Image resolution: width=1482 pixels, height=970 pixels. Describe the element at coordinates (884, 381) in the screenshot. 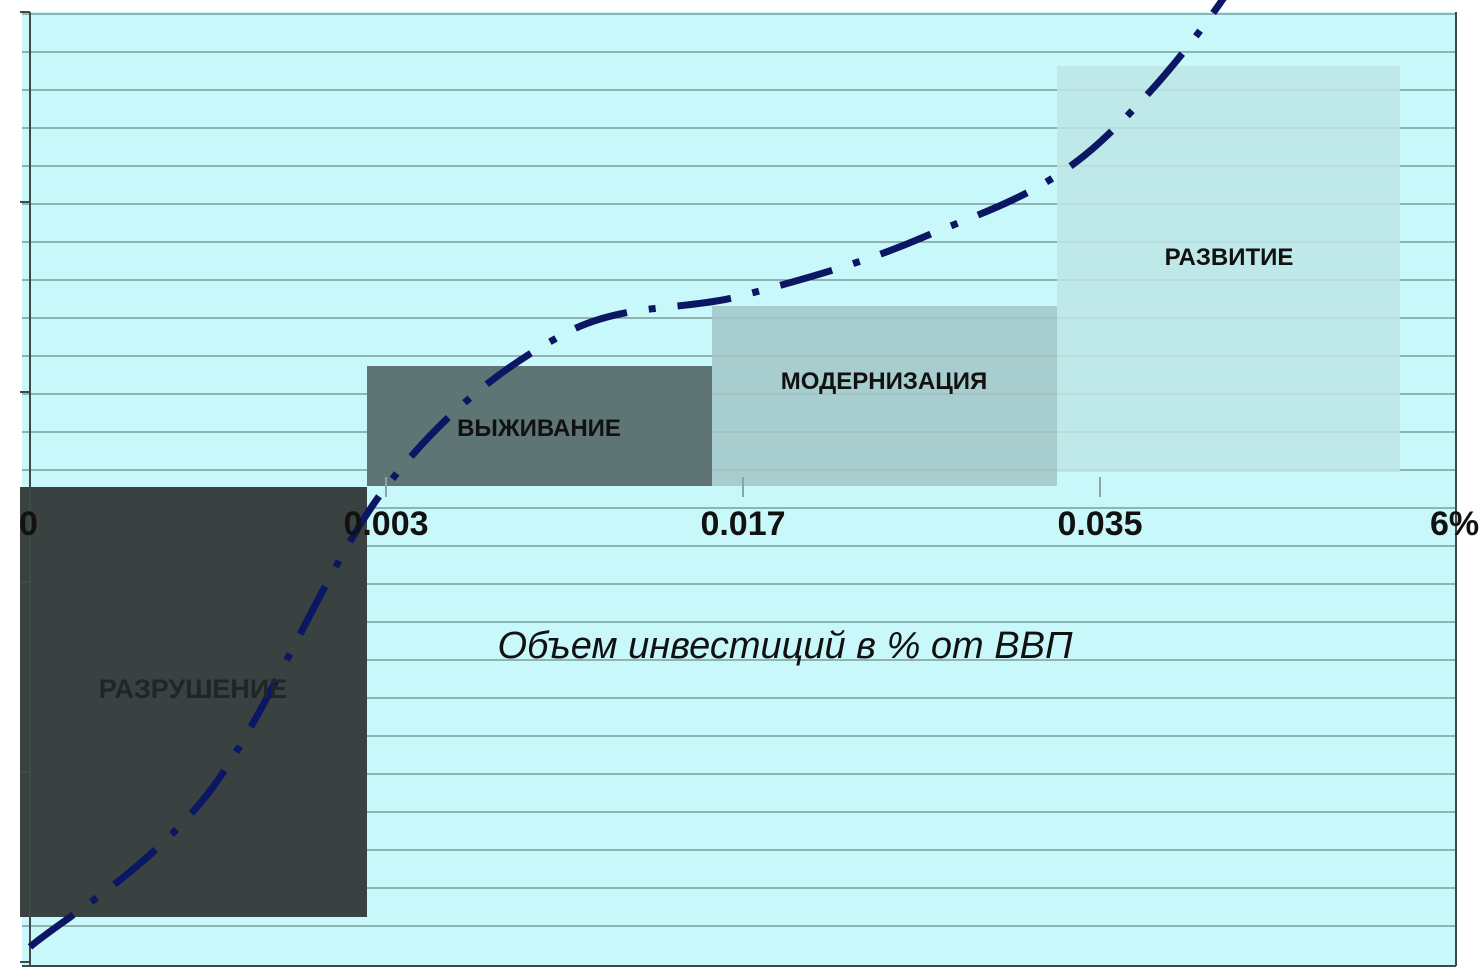

I see `zone-label-3: МОДЕРНИЗАЦИЯ` at that location.